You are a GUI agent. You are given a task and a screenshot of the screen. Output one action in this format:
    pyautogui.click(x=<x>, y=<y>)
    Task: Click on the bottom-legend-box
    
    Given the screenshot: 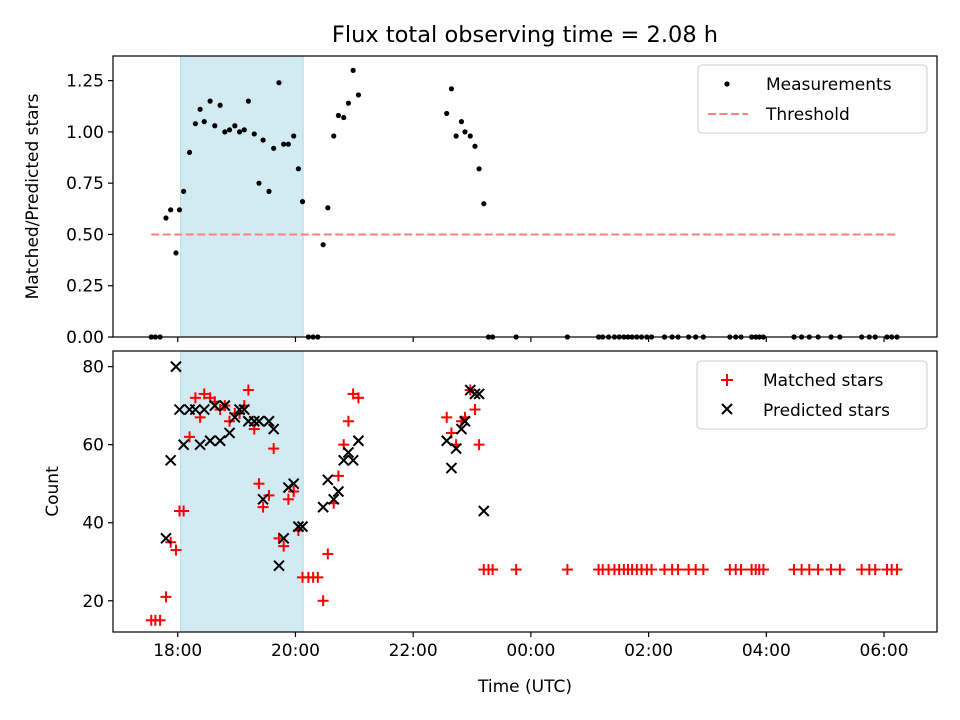 What is the action you would take?
    pyautogui.click(x=812, y=395)
    